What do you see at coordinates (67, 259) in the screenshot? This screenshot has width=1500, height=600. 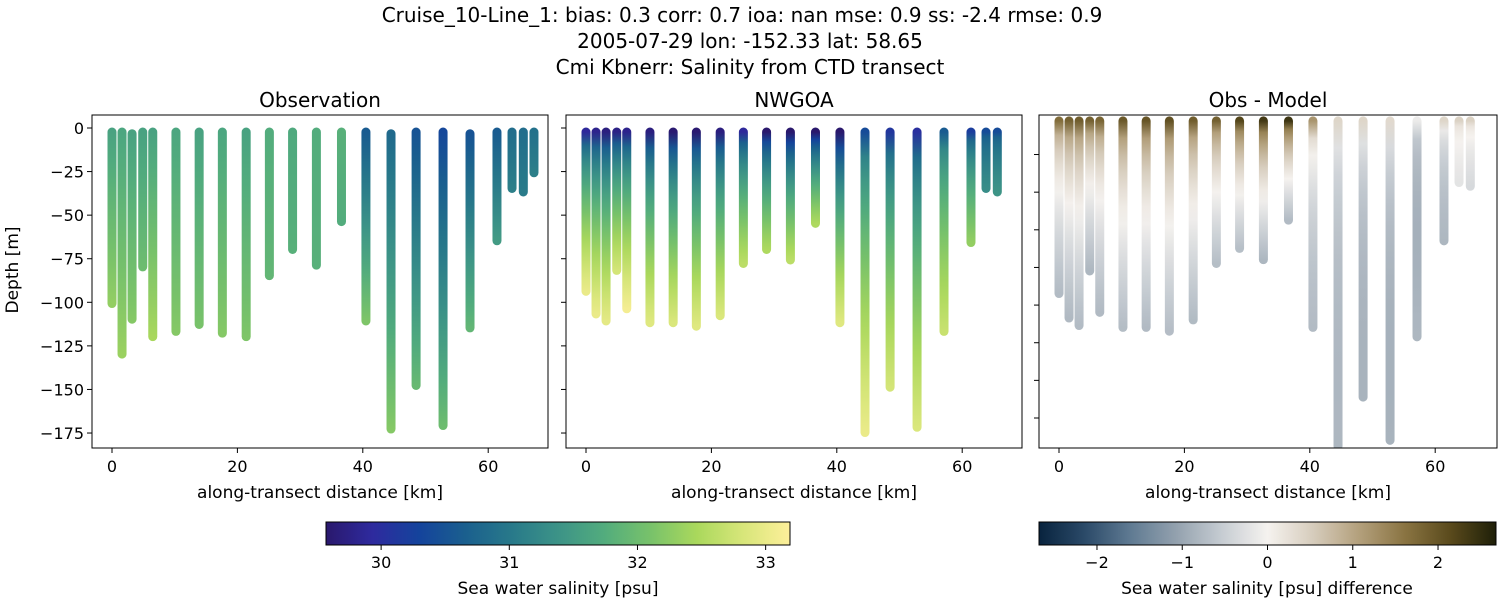 I see `y-tick-label: −75` at bounding box center [67, 259].